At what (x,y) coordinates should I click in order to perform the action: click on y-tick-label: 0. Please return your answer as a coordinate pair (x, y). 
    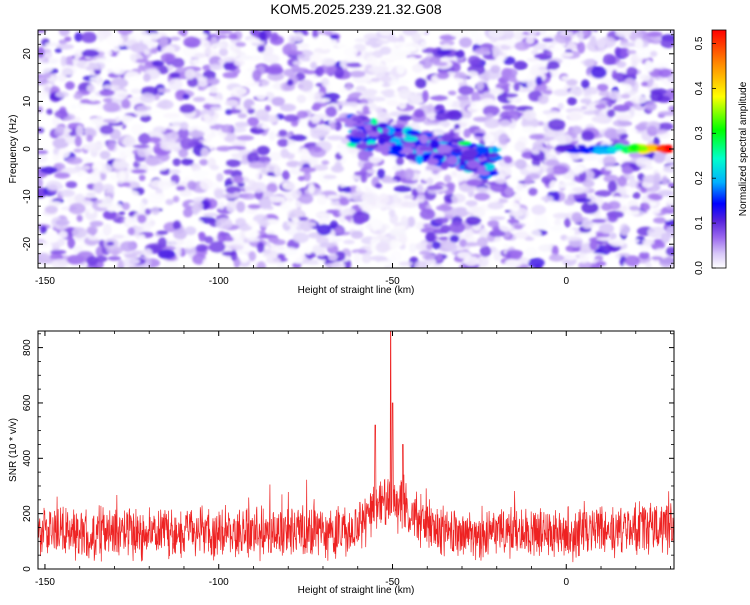
    Looking at the image, I should click on (27, 569).